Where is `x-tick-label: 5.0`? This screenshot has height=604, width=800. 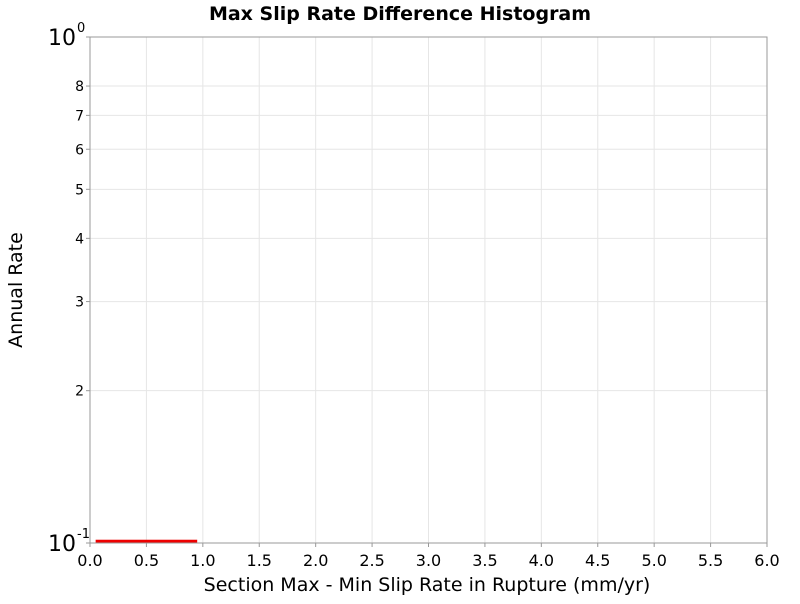 x-tick-label: 5.0 is located at coordinates (653, 560).